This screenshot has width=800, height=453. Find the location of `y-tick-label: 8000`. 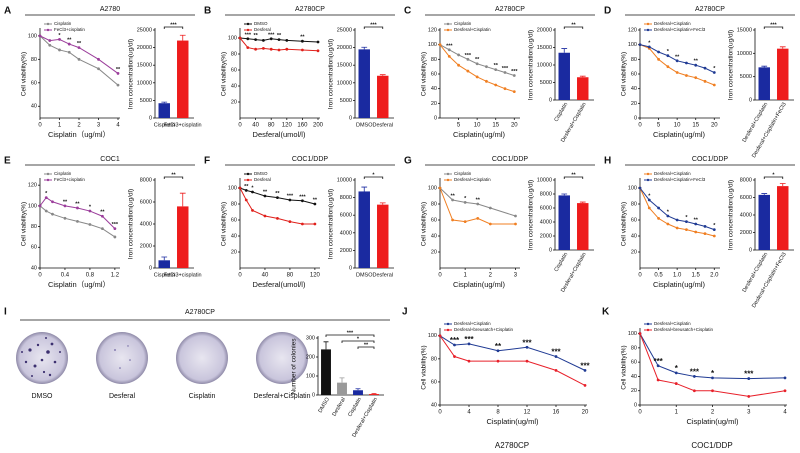

y-tick-label: 8000 is located at coordinates (546, 194).